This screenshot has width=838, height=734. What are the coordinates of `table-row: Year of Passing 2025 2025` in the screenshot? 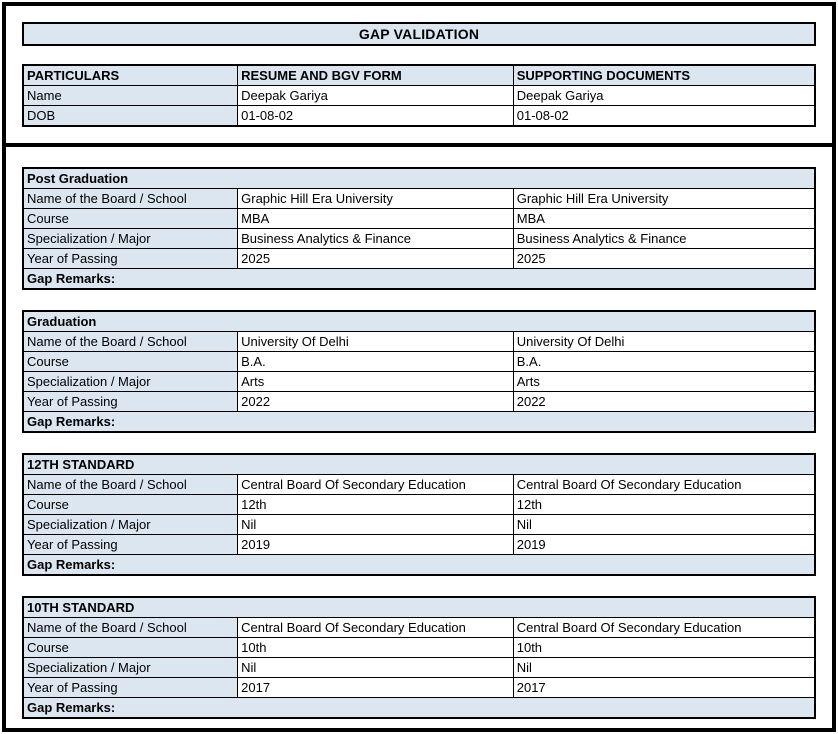 It's located at (419, 258).